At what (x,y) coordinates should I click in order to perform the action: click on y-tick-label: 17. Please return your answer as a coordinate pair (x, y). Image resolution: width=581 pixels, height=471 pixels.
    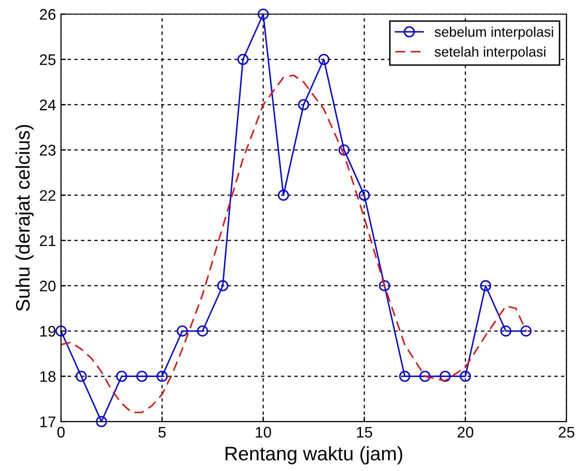
    Looking at the image, I should click on (48, 422).